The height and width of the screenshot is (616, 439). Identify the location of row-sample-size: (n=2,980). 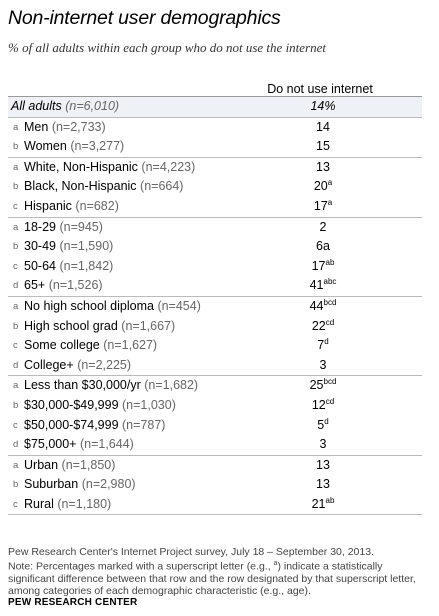
(108, 484).